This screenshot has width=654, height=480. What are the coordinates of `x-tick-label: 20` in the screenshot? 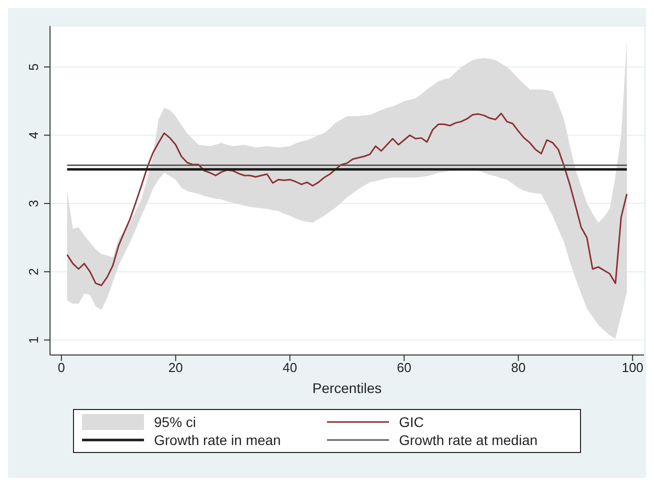 It's located at (175, 368).